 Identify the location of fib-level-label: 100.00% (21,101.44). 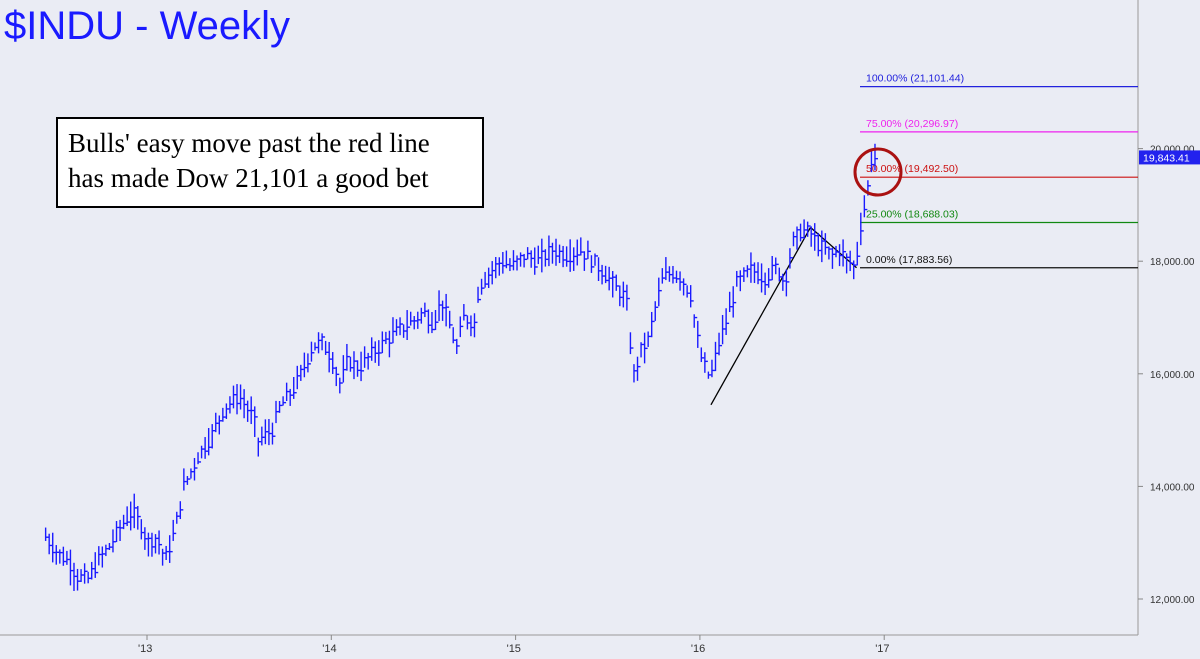
(915, 79).